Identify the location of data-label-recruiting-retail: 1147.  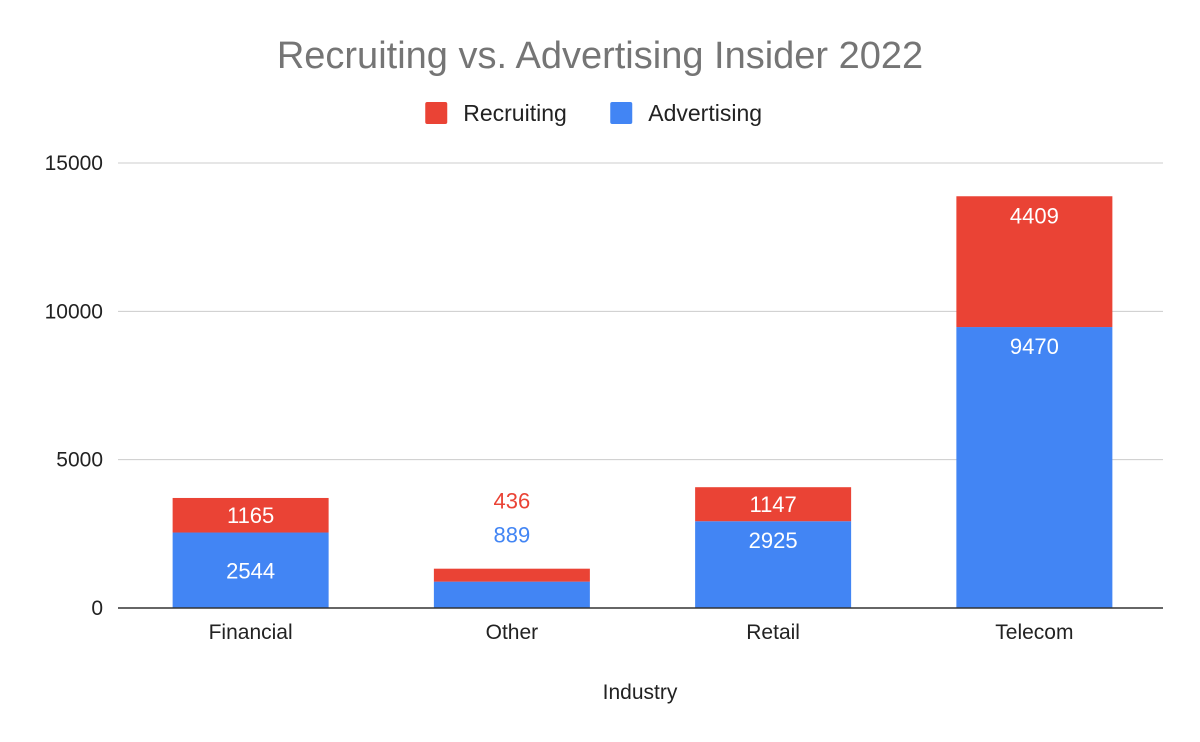
(772, 504).